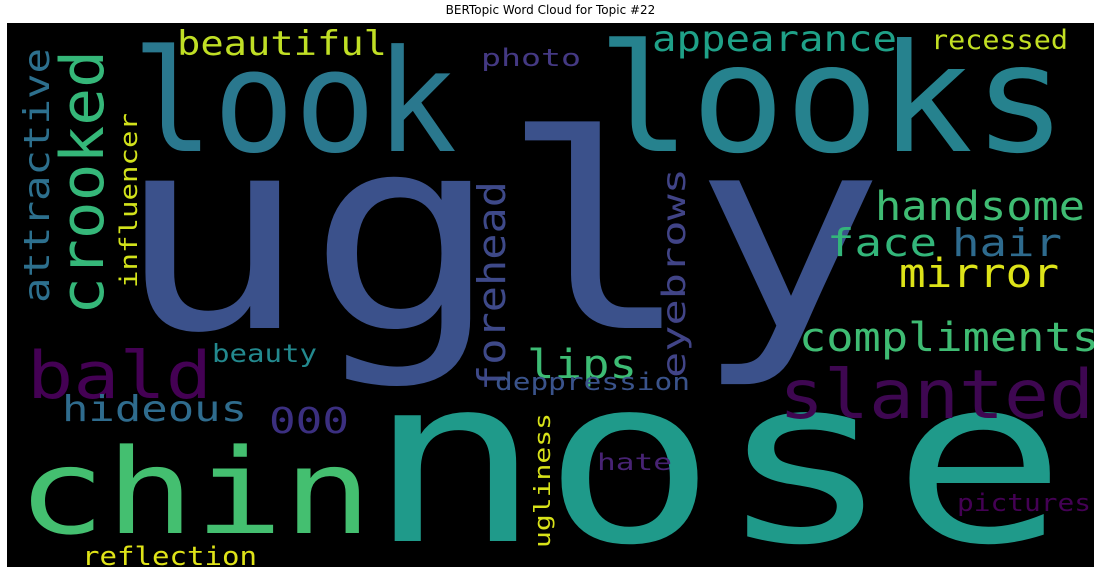 The height and width of the screenshot is (574, 1101). I want to click on word-recessed: recessed, so click(999, 40).